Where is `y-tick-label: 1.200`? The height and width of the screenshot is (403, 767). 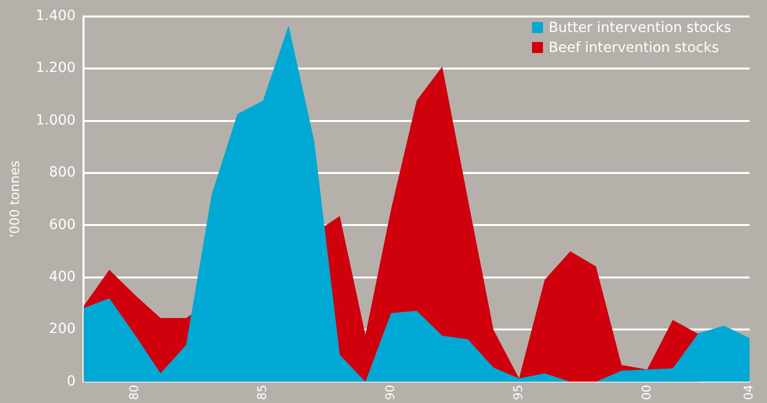
y-tick-label: 1.200 is located at coordinates (56, 68).